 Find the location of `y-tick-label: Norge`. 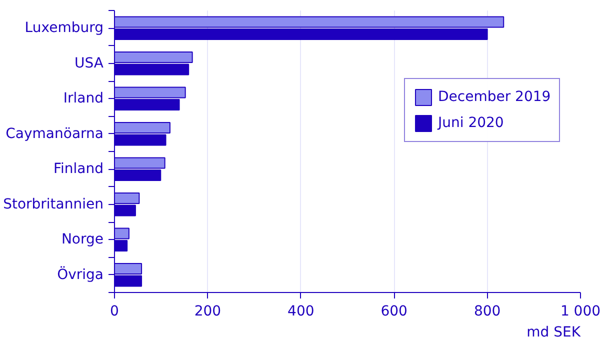

y-tick-label: Norge is located at coordinates (82, 240).